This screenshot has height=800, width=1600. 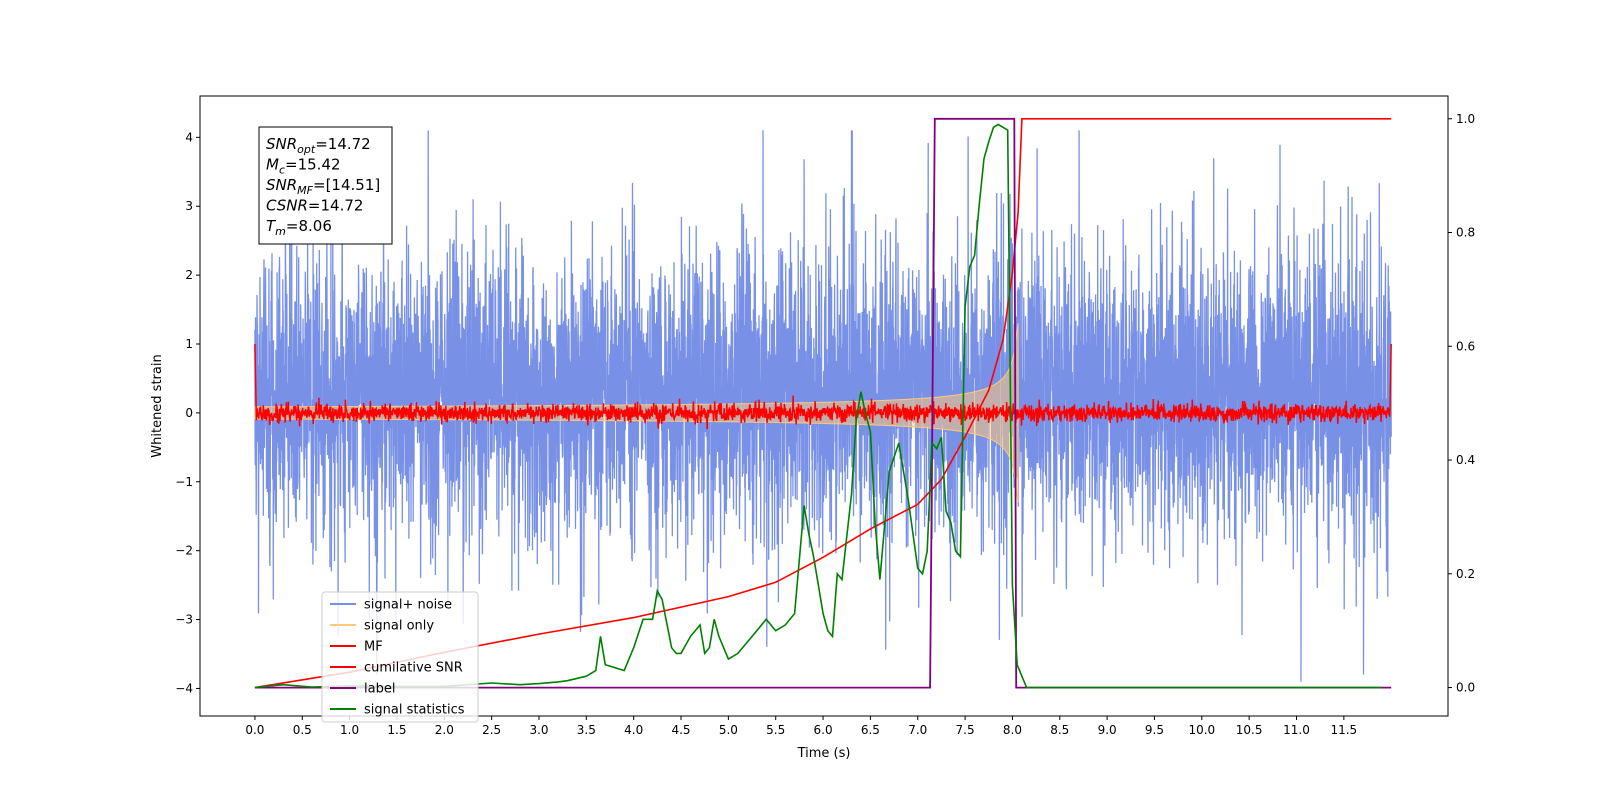 What do you see at coordinates (965, 730) in the screenshot?
I see `x-tick-label: 7.5` at bounding box center [965, 730].